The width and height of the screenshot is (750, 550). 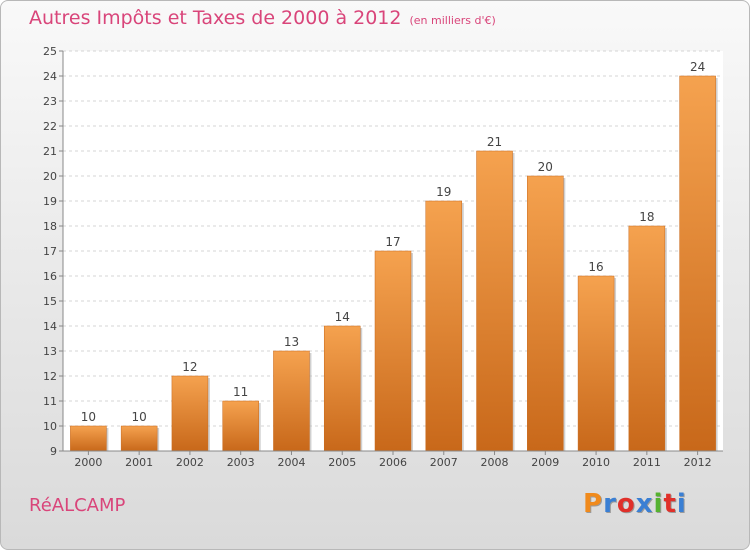 I want to click on bar-value-label: 21, so click(x=494, y=142).